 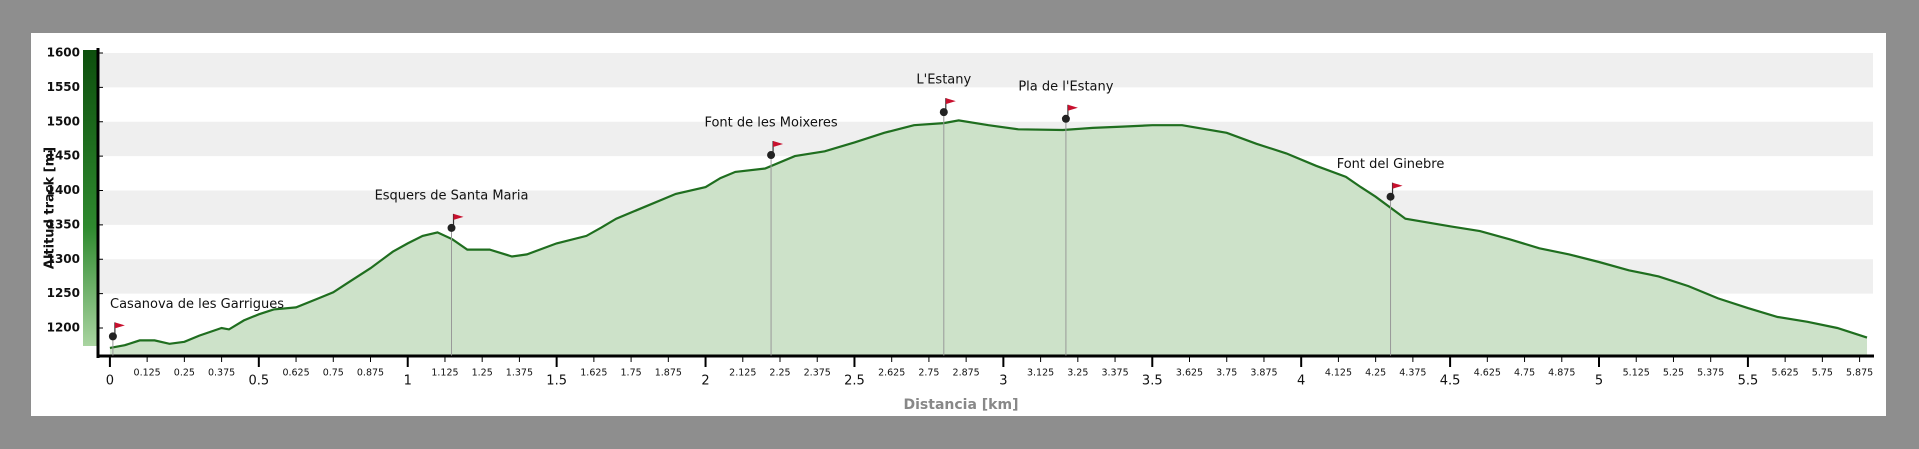 I want to click on x-tick-label: 4.875, so click(x=1561, y=373).